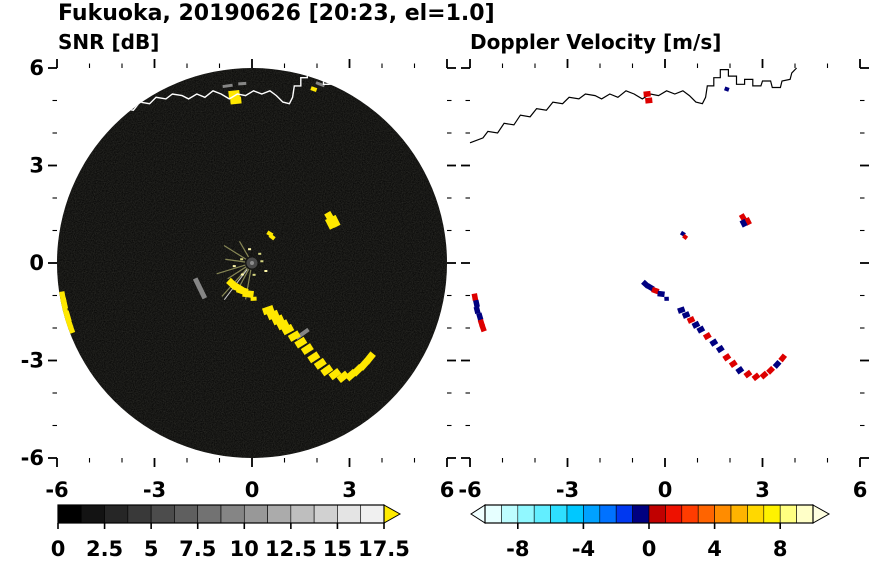 The width and height of the screenshot is (870, 570). What do you see at coordinates (567, 490) in the screenshot?
I see `x-axis-tick-label: -3` at bounding box center [567, 490].